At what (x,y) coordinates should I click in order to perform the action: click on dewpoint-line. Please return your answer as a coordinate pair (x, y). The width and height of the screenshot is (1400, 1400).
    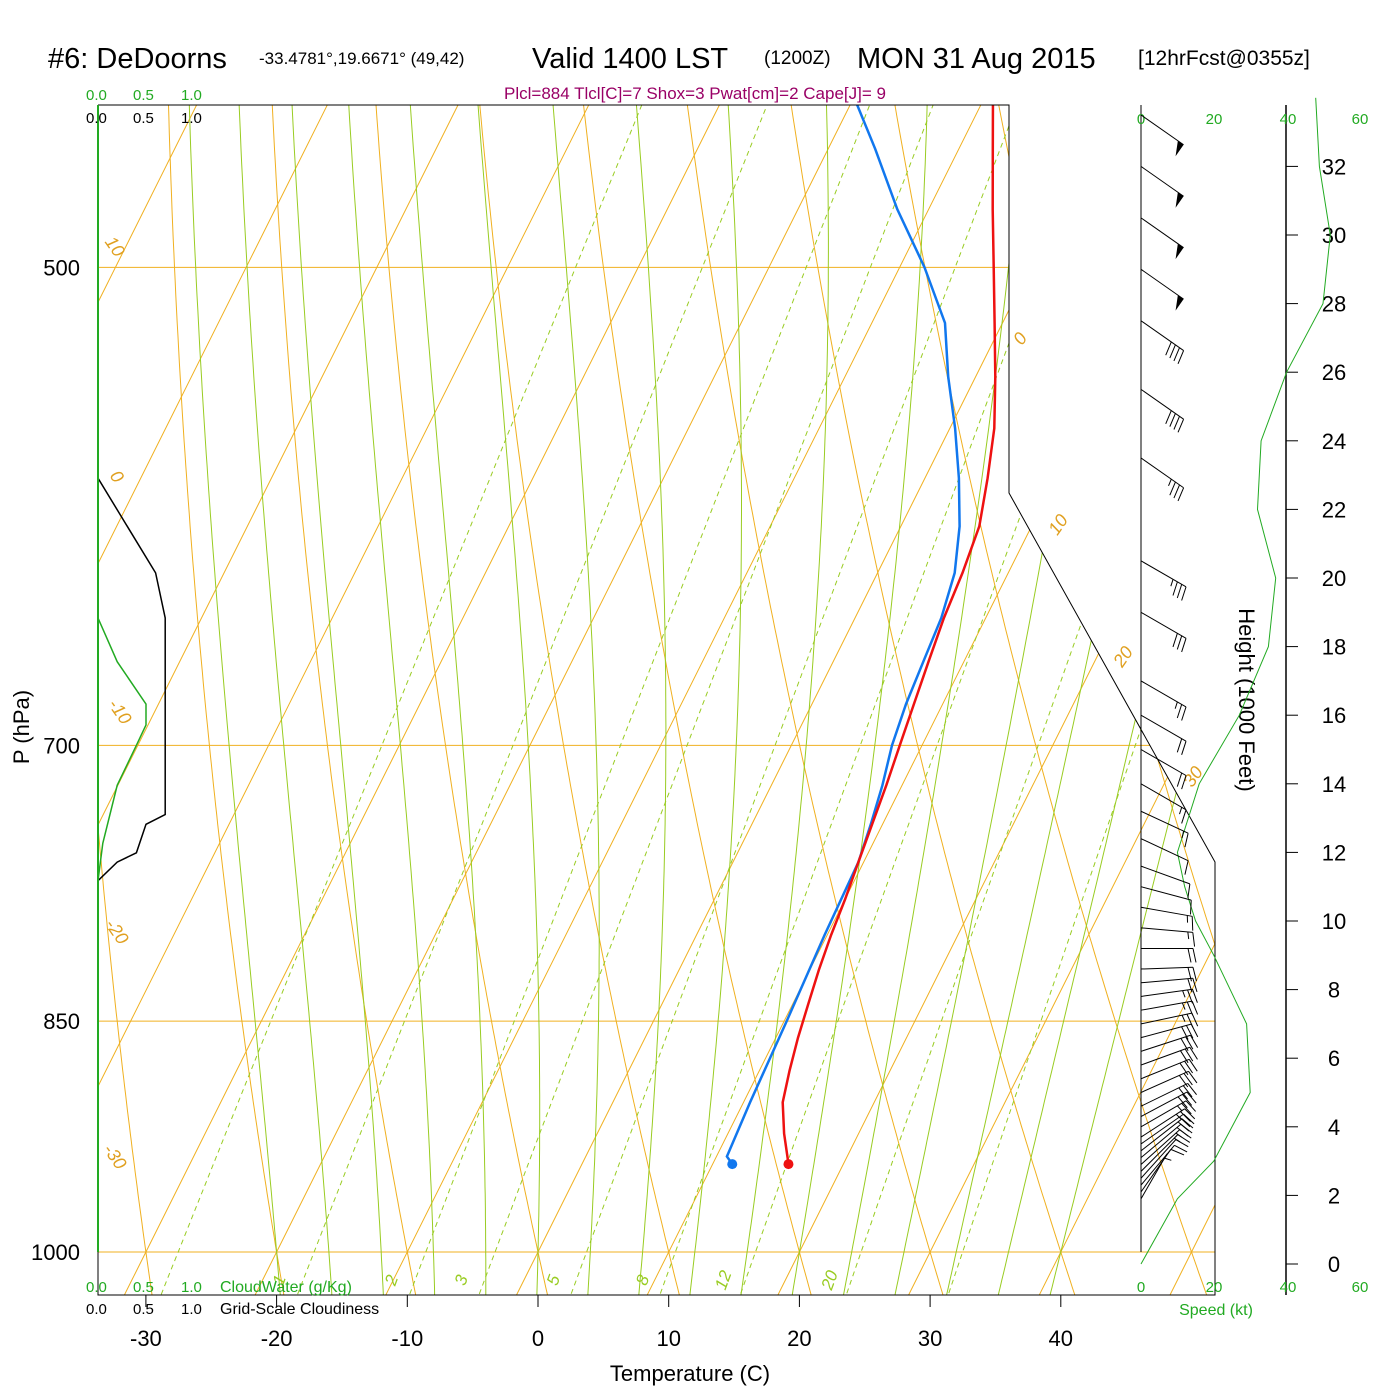
    Looking at the image, I should click on (826, 635).